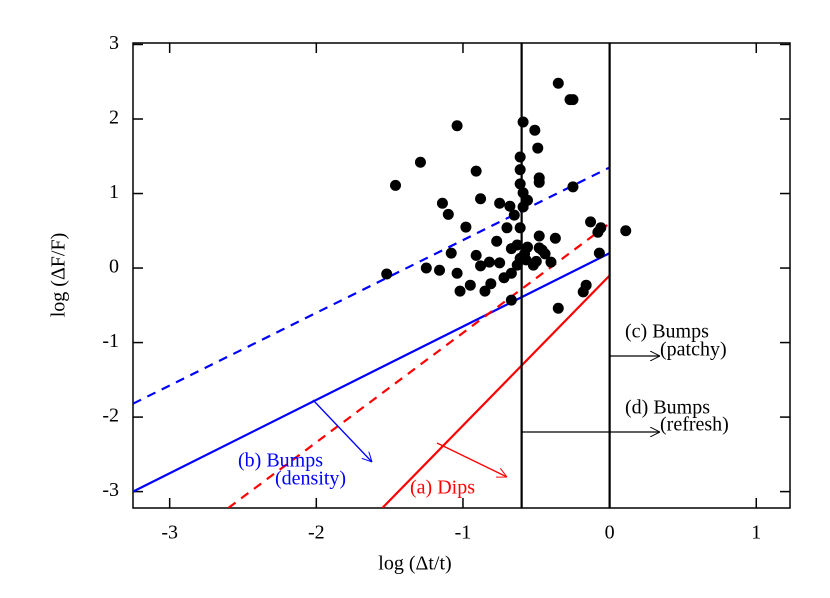  What do you see at coordinates (59, 275) in the screenshot?
I see `y-axis-label: log (ΔF/F)` at bounding box center [59, 275].